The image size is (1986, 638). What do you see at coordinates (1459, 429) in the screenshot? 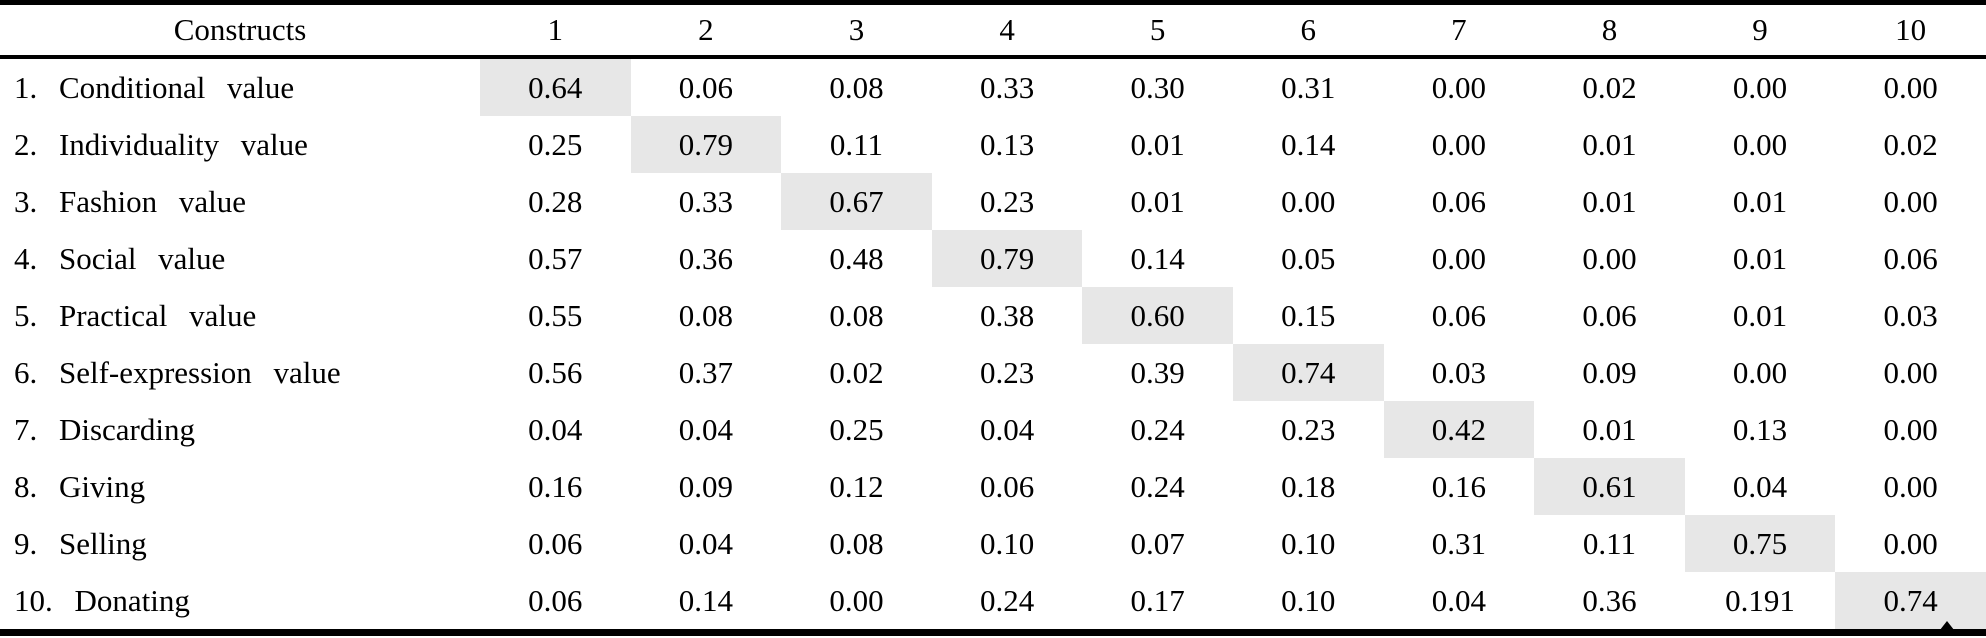
I see `diagonal-value-cell: 0.42` at bounding box center [1459, 429].